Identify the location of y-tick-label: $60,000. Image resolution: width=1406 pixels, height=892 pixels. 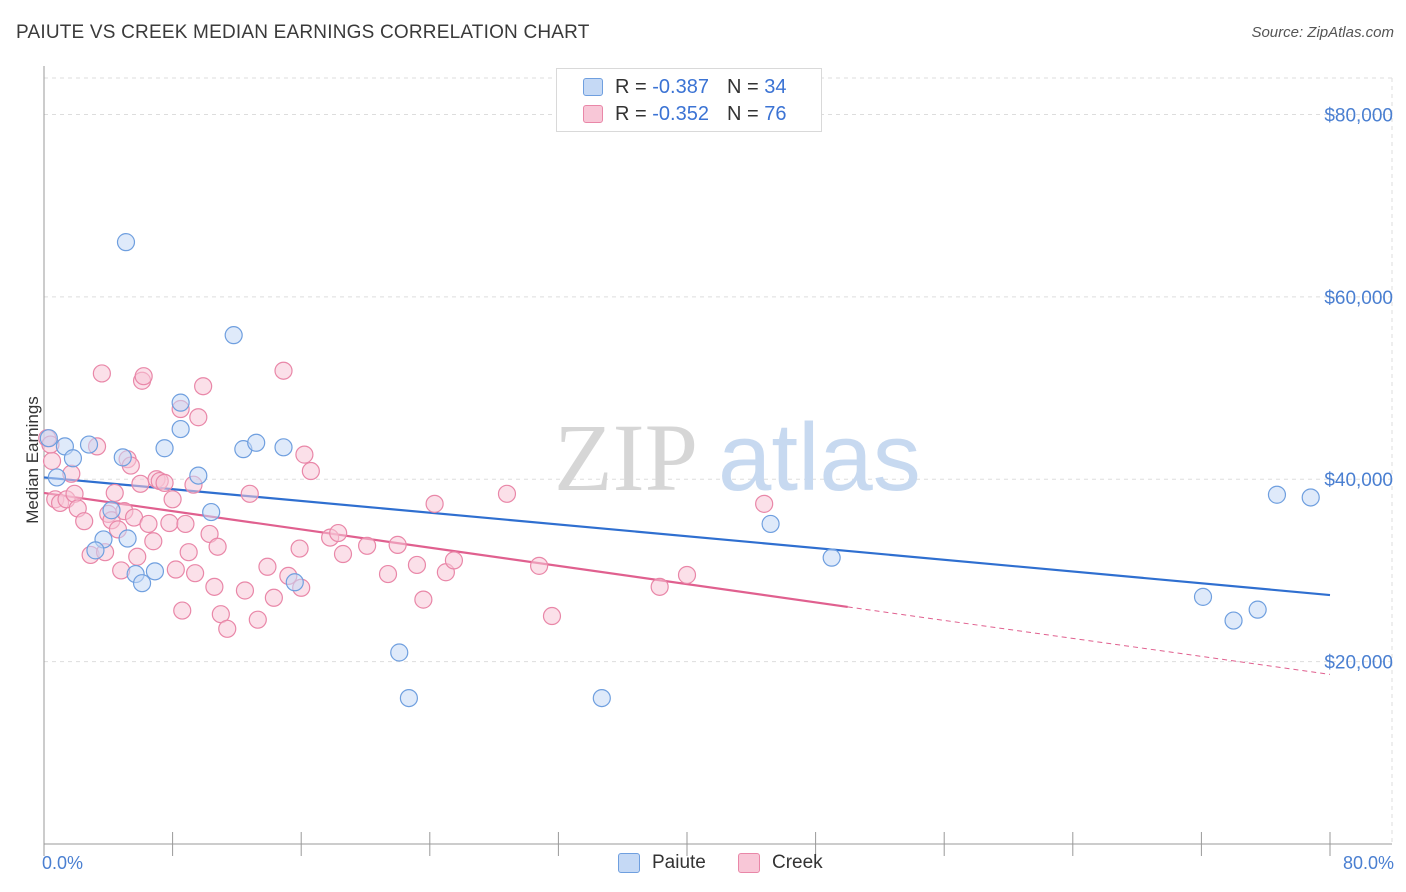
(1358, 298).